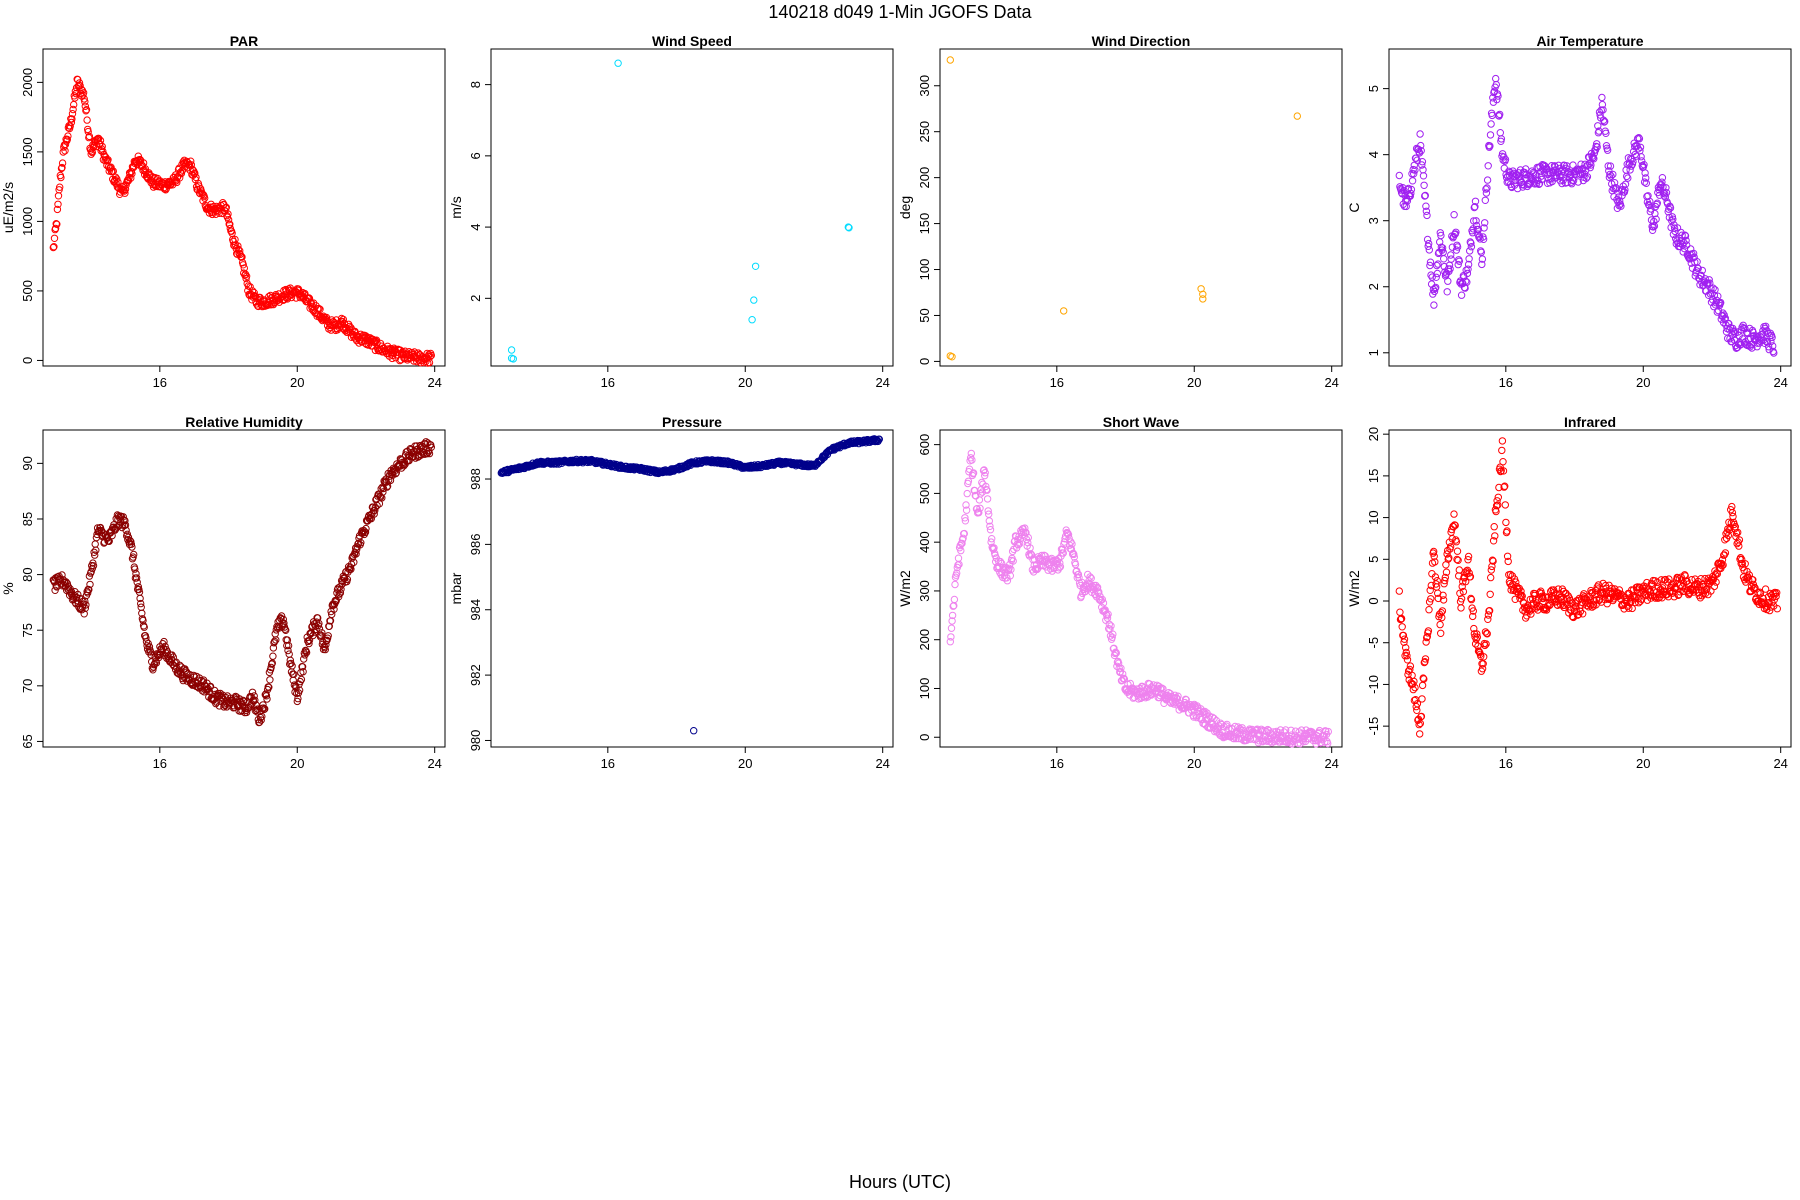 The width and height of the screenshot is (1800, 1200). I want to click on y-tick-label: 1500, so click(27, 151).